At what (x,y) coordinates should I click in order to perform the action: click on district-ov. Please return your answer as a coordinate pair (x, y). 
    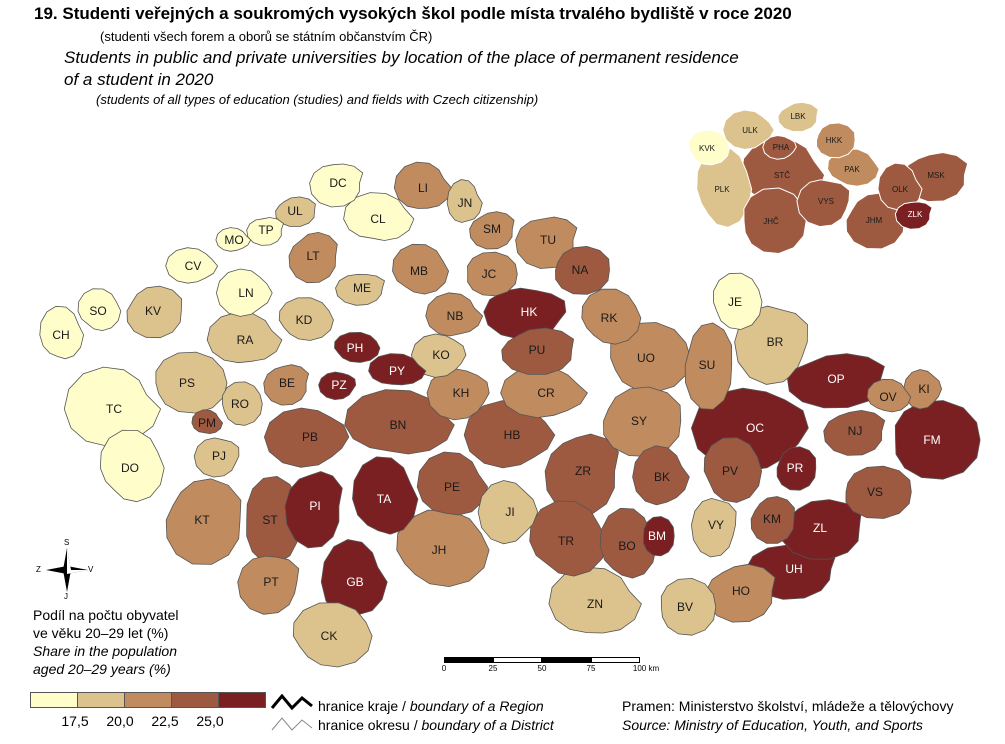
    Looking at the image, I should click on (889, 395).